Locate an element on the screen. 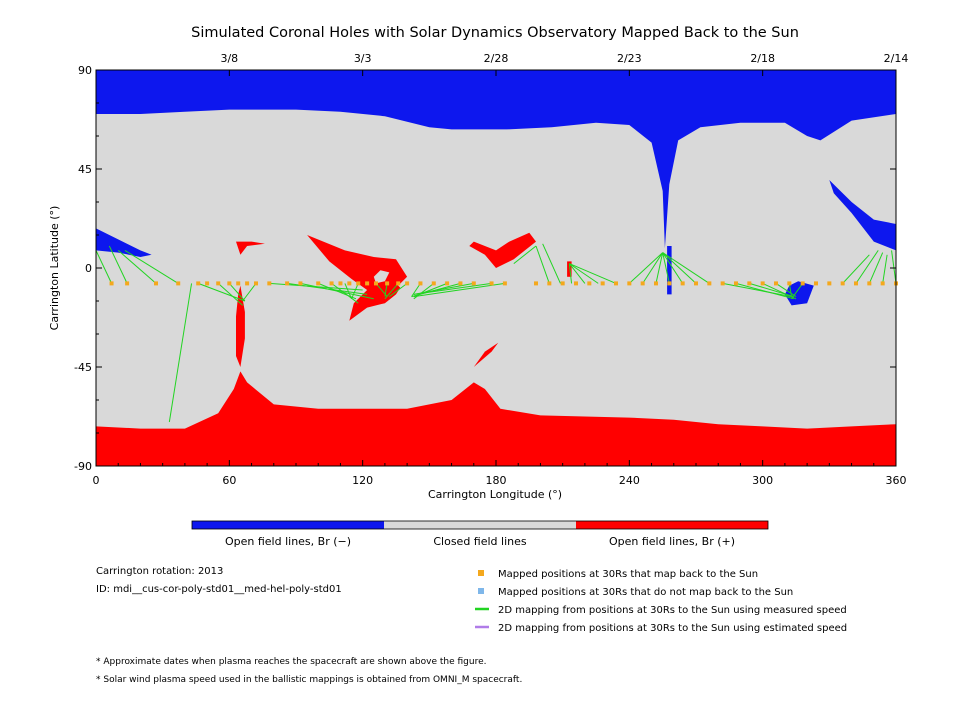 This screenshot has height=720, width=960. x-tick-label: 0 is located at coordinates (96, 480).